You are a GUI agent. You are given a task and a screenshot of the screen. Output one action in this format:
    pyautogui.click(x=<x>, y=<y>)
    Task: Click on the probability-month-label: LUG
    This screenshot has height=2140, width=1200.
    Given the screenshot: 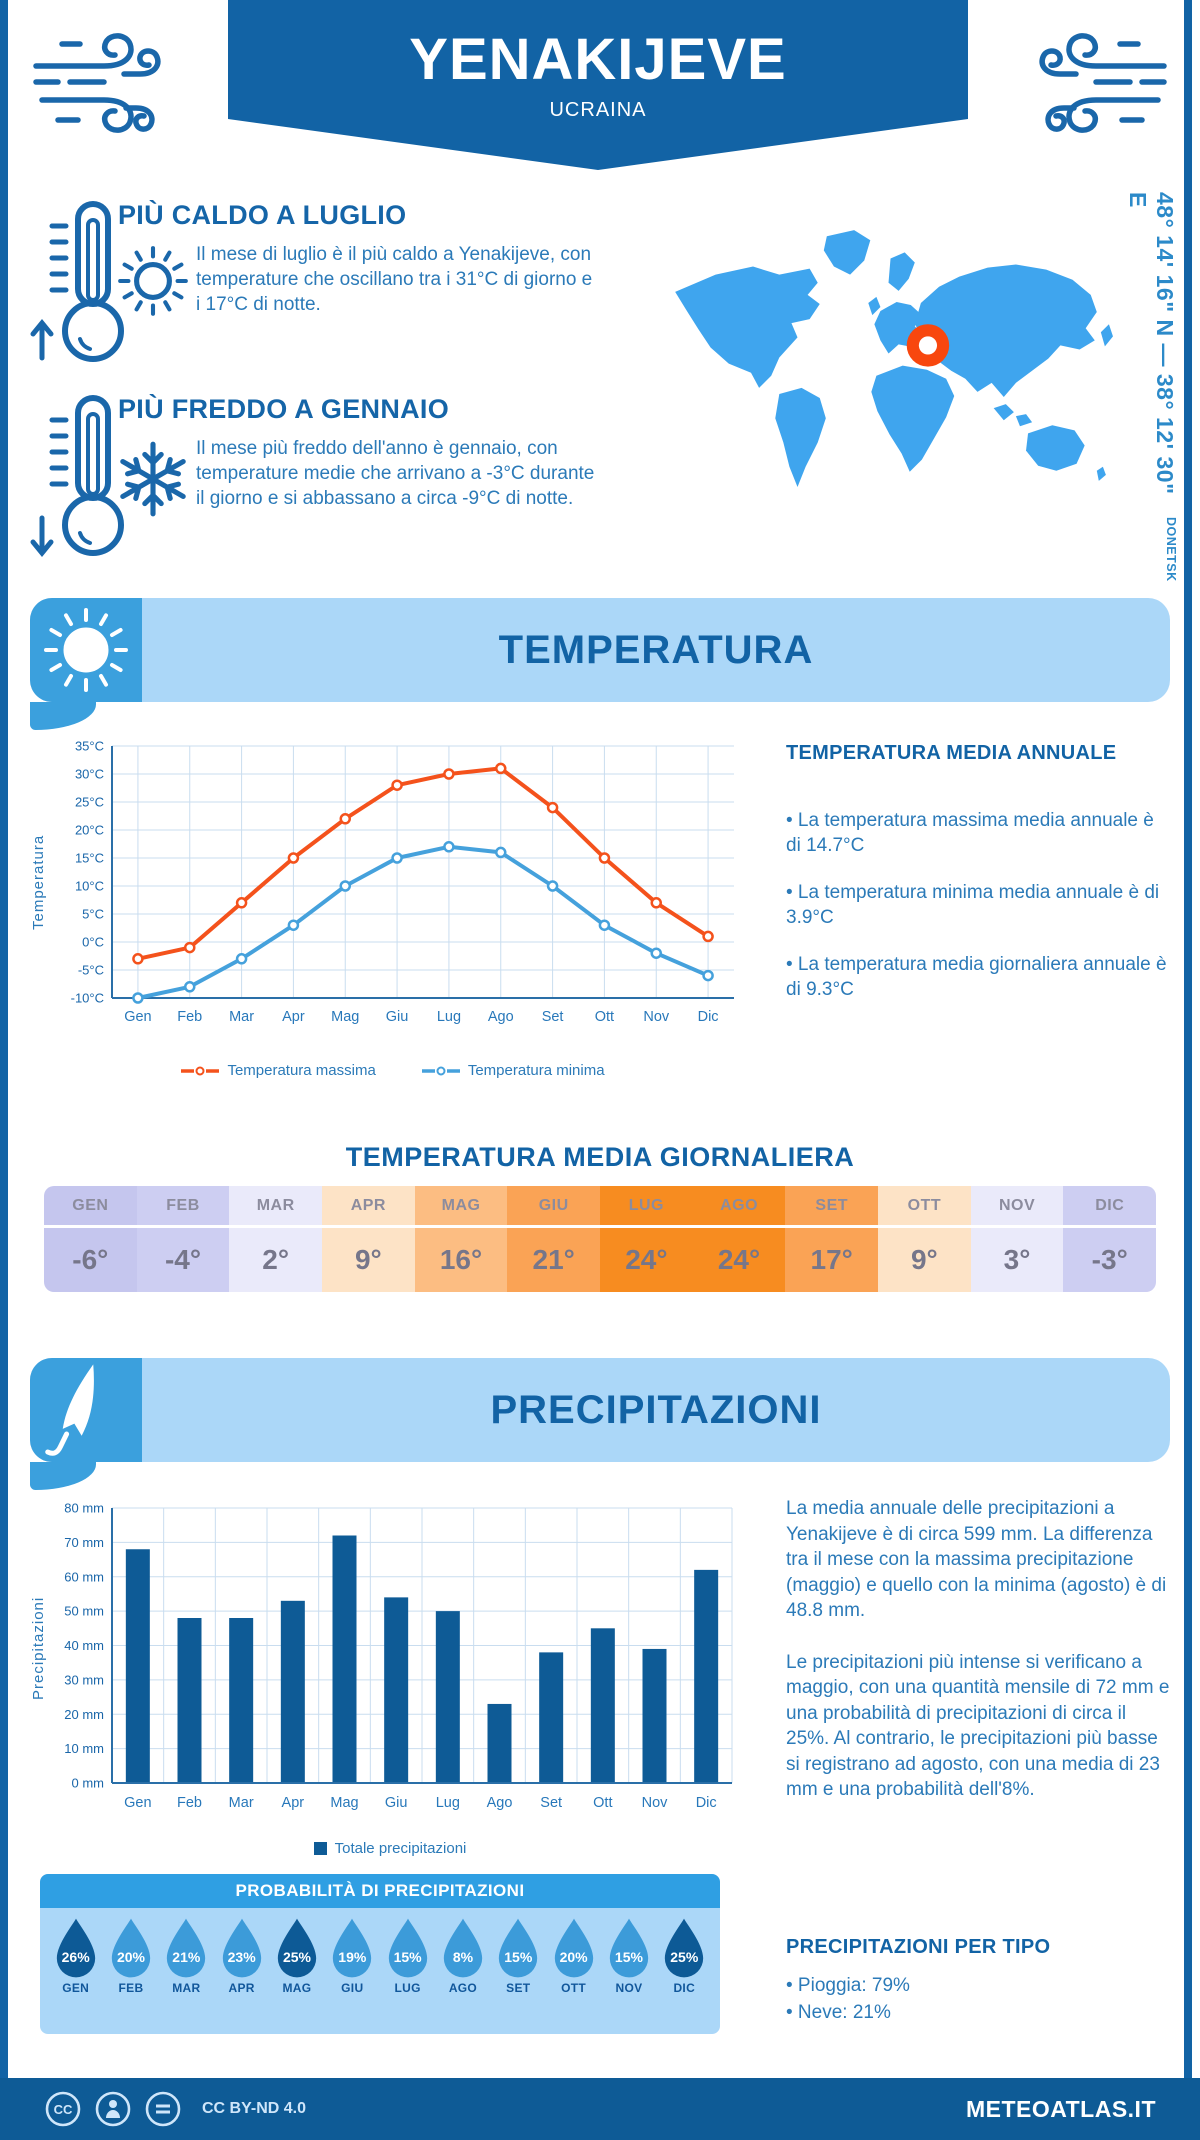 What is the action you would take?
    pyautogui.click(x=407, y=1988)
    